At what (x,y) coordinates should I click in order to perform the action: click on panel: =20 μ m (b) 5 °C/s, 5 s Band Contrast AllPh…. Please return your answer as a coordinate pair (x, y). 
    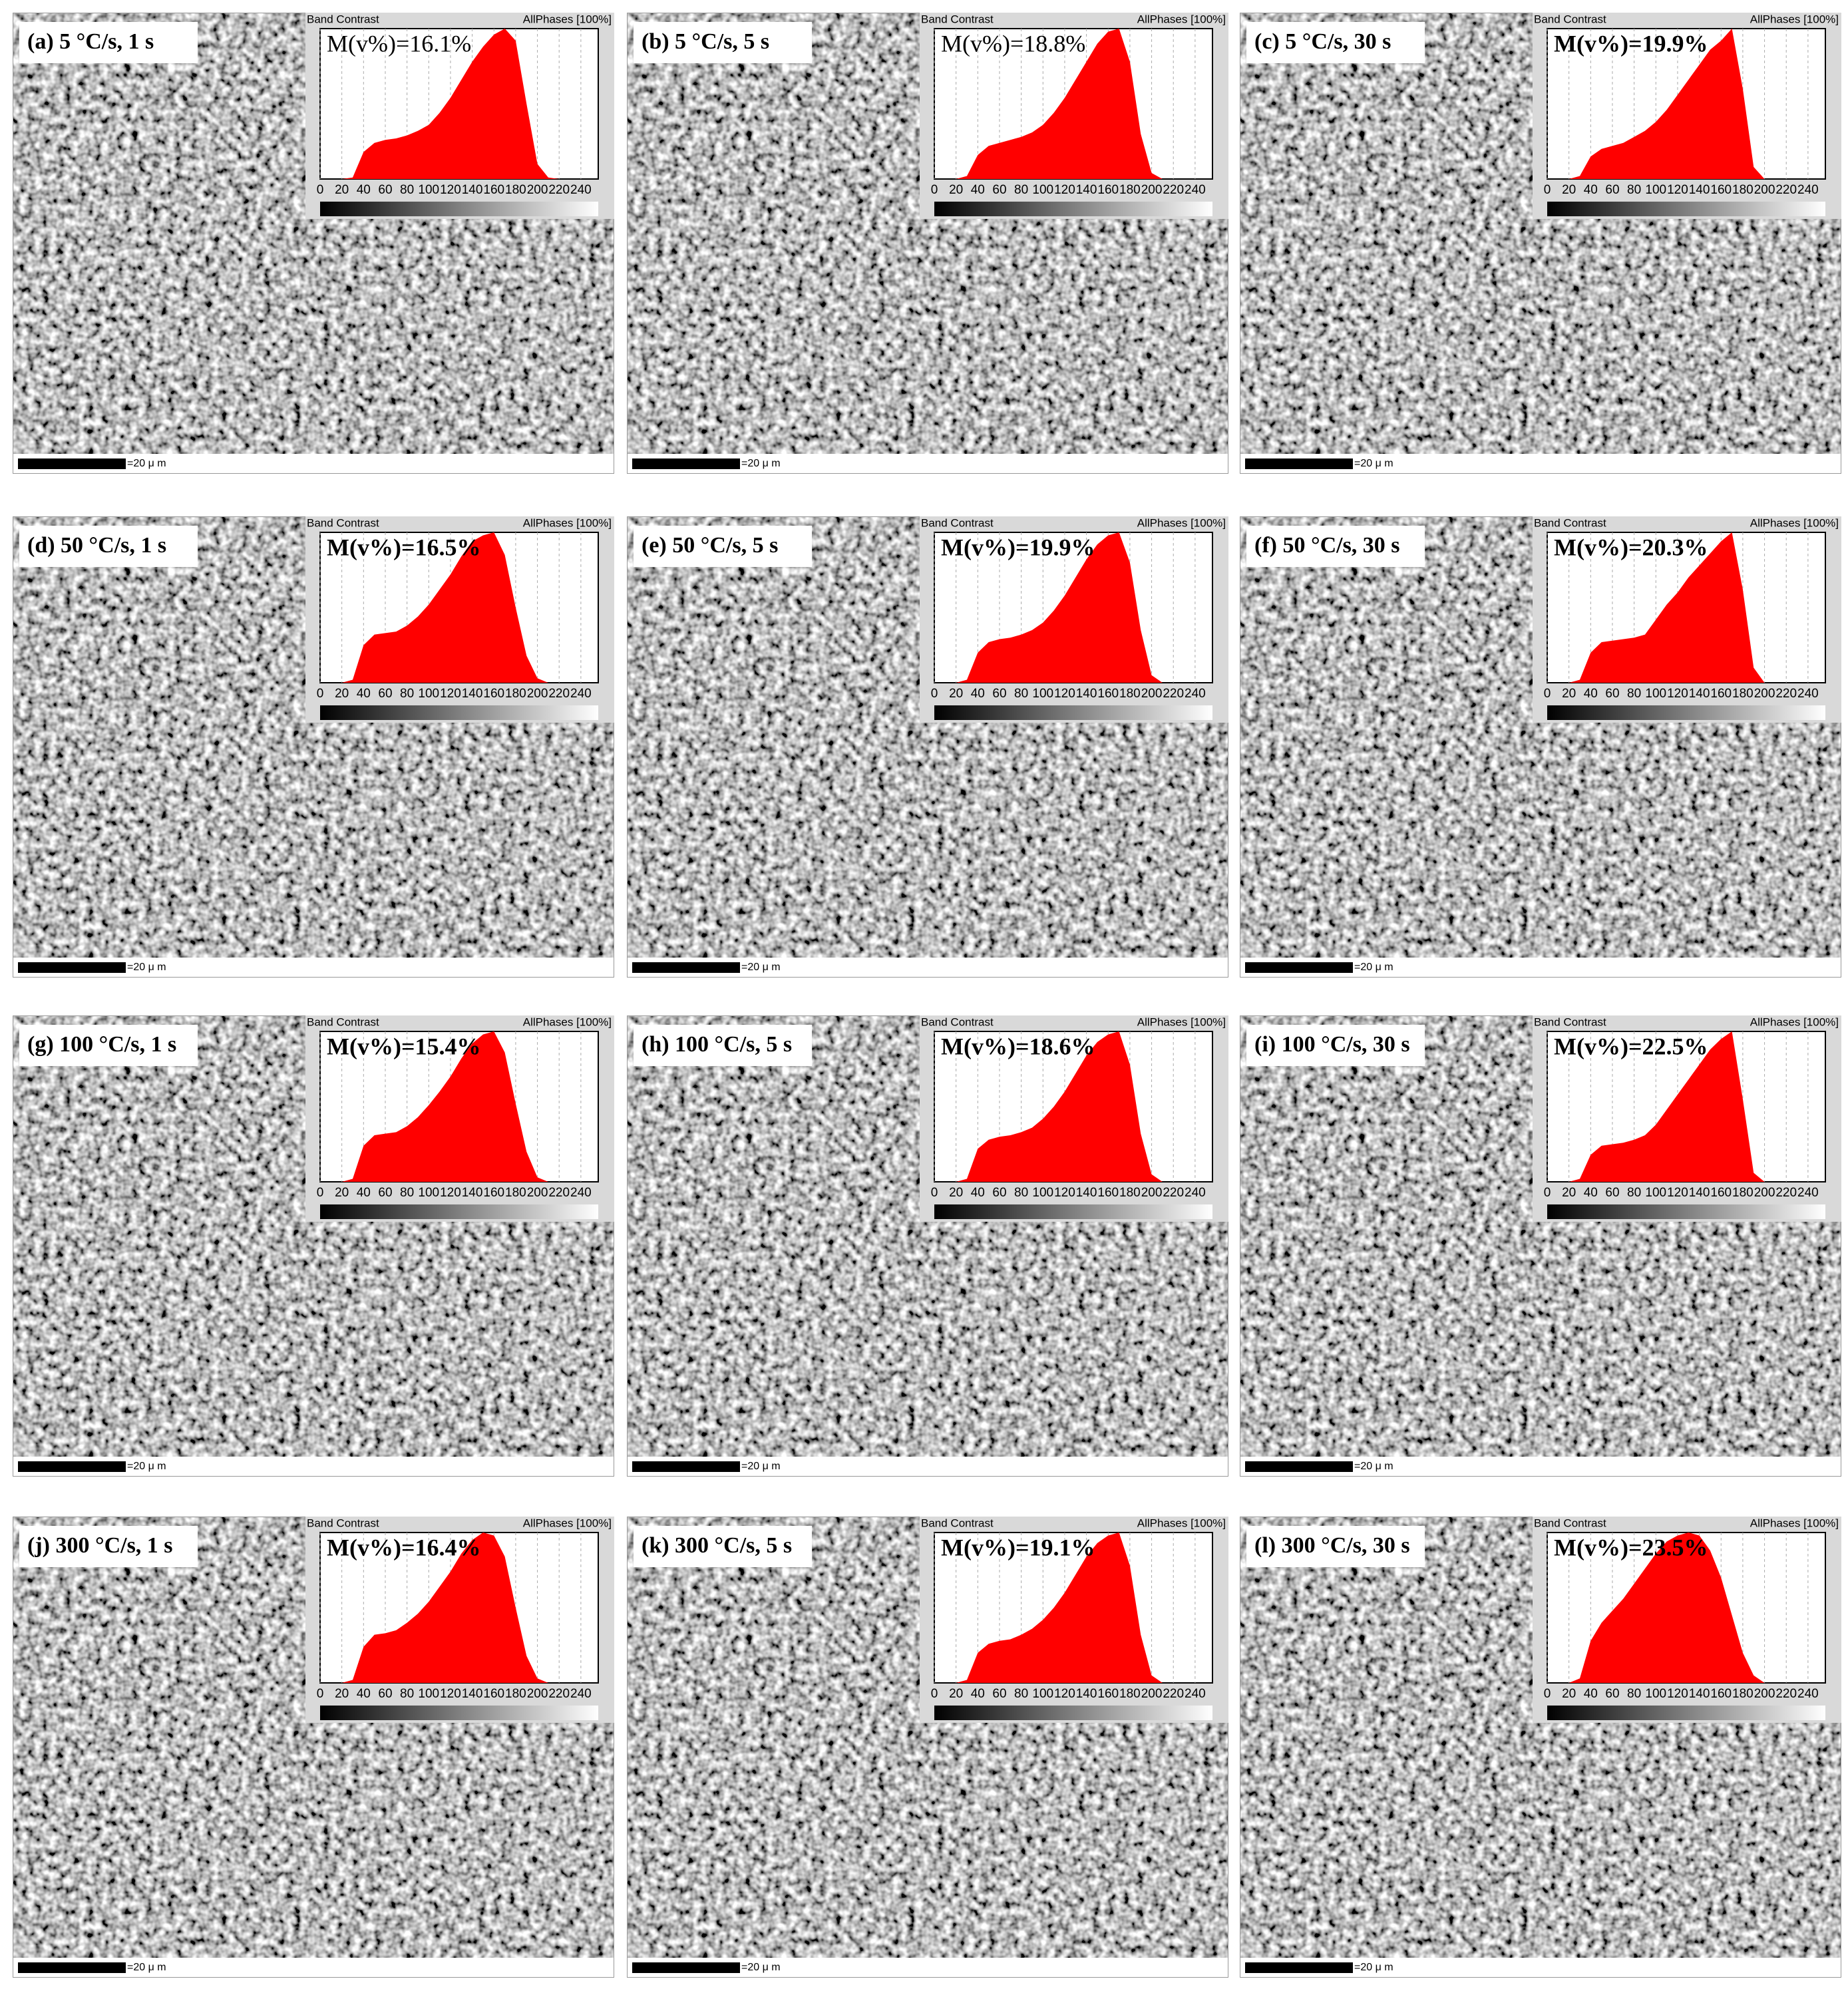
    Looking at the image, I should click on (927, 243).